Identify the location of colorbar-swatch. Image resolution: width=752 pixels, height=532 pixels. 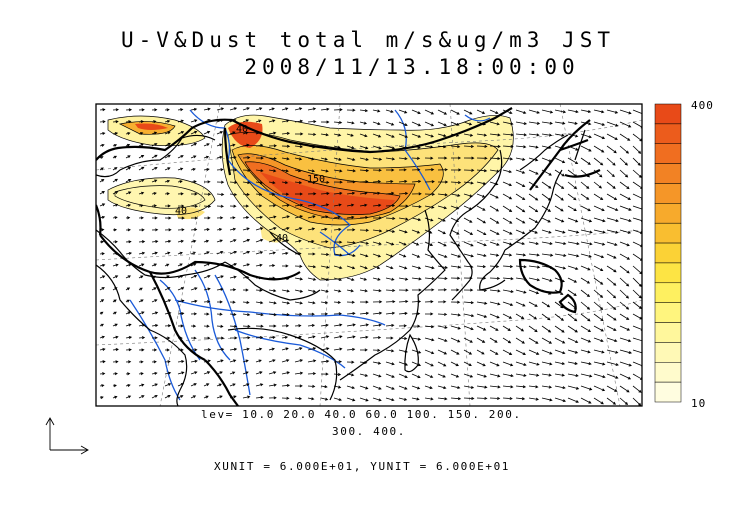
(668, 153).